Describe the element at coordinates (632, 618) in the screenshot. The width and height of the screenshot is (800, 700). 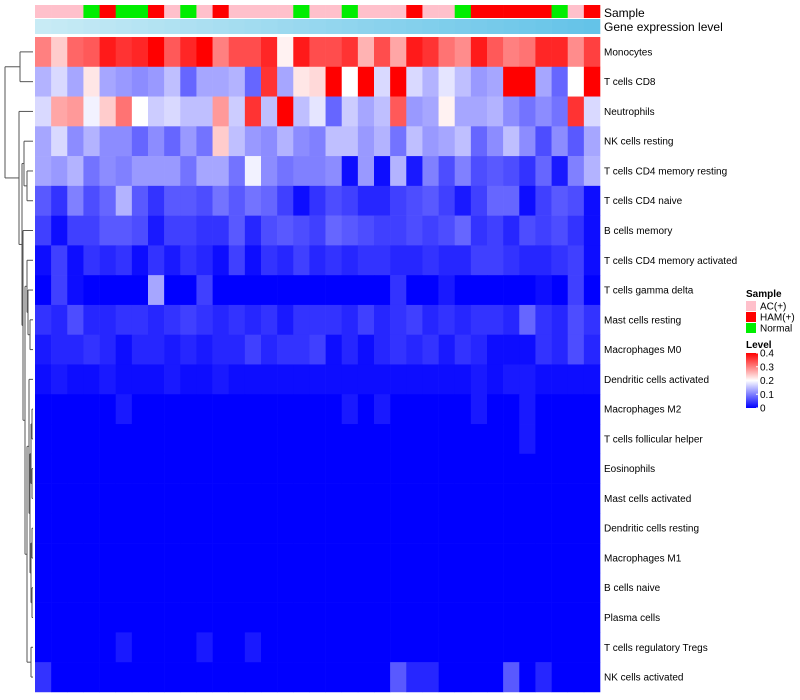
I see `row-label: Plasma cells` at that location.